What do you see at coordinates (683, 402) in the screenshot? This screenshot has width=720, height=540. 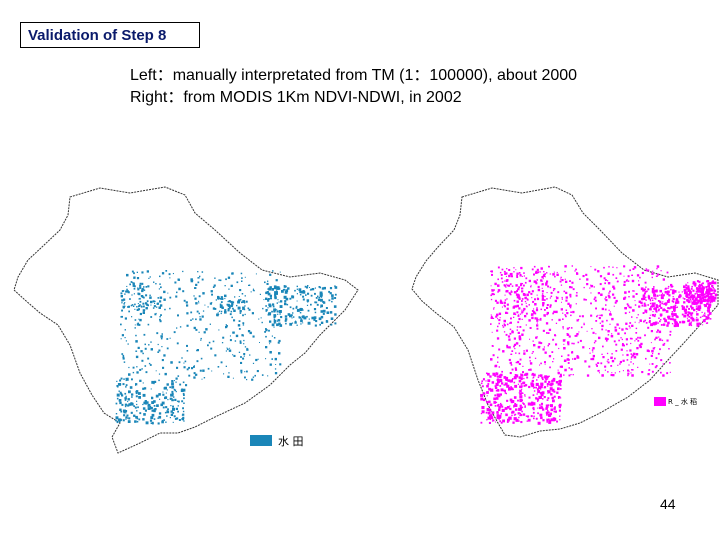 I see `legend-label-right: R _ 水 稻` at bounding box center [683, 402].